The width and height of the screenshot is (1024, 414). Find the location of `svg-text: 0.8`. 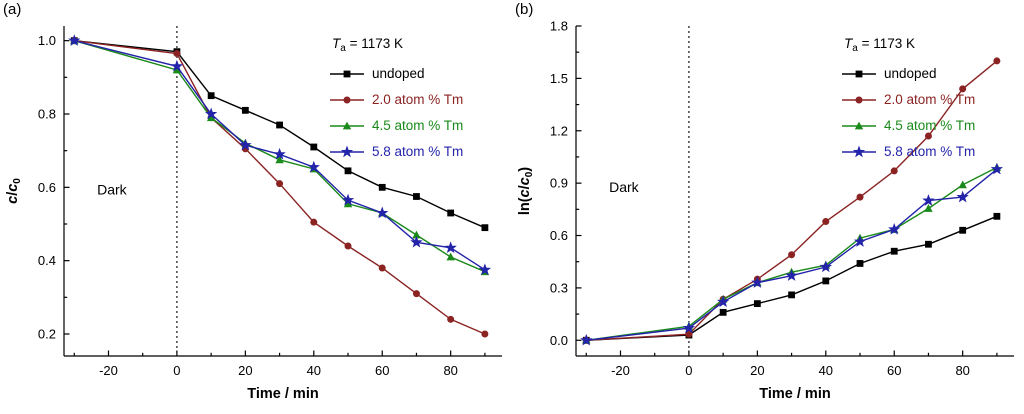

svg-text: 0.8 is located at coordinates (47, 114).